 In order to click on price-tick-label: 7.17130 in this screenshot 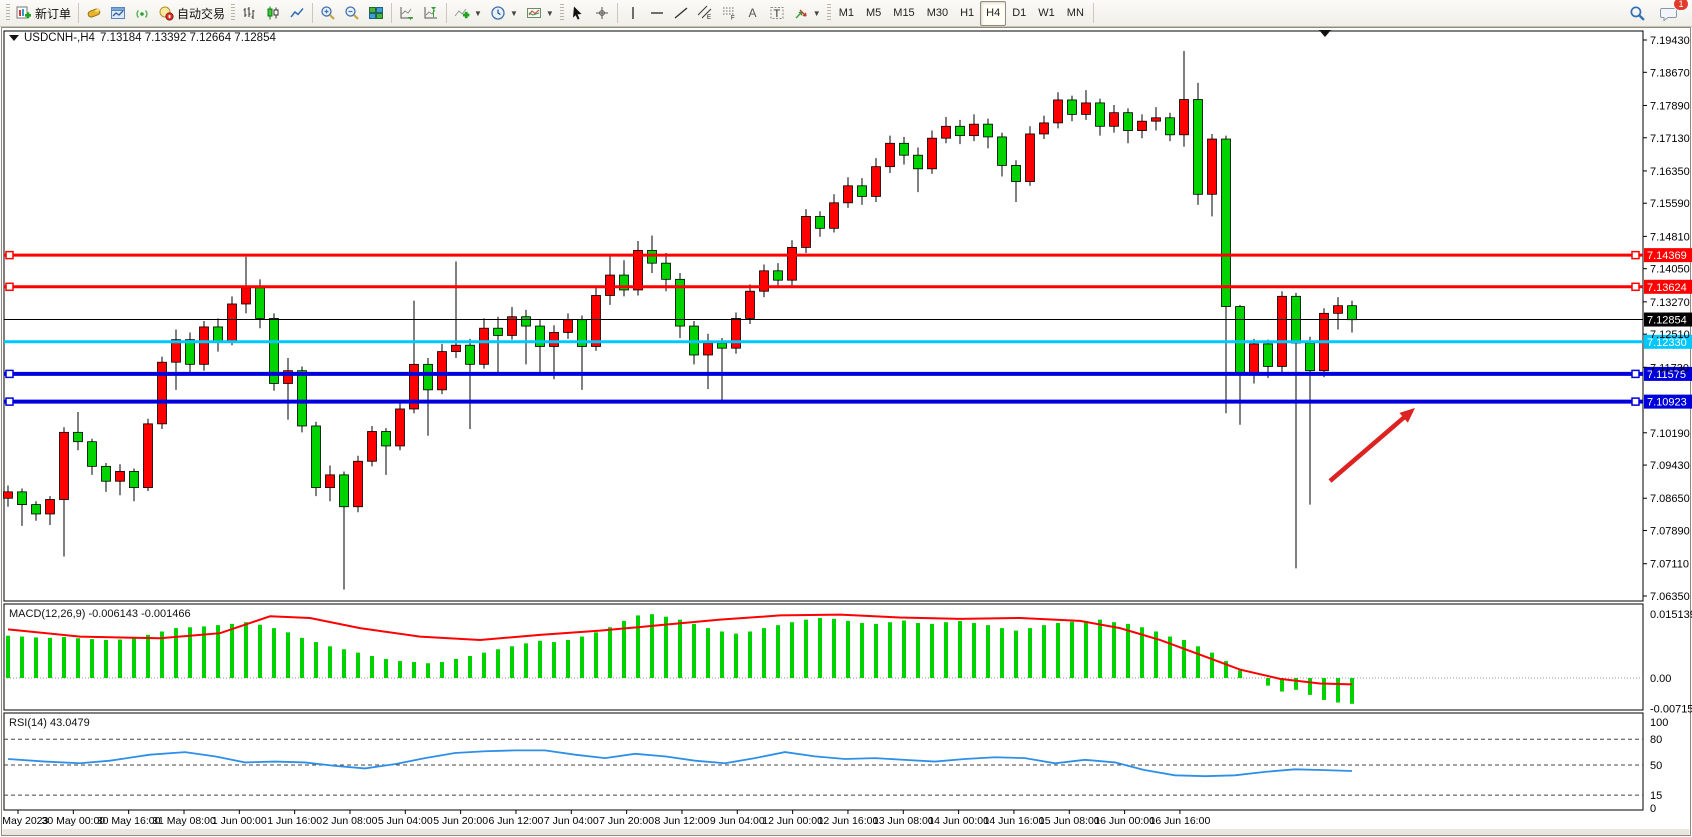, I will do `click(1670, 139)`.